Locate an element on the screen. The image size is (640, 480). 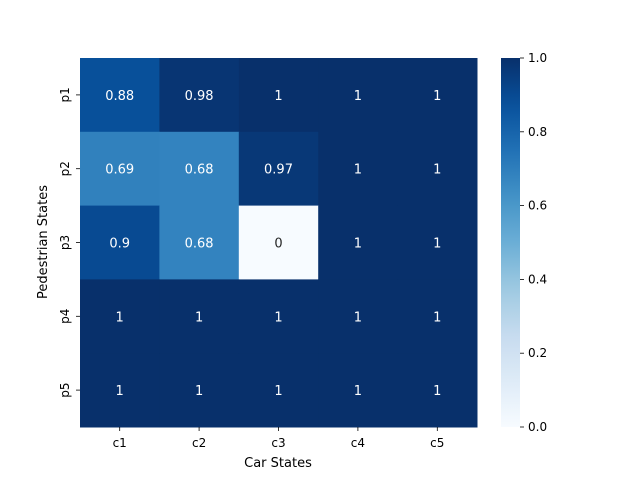
cell-value-label: 0.97 is located at coordinates (278, 170).